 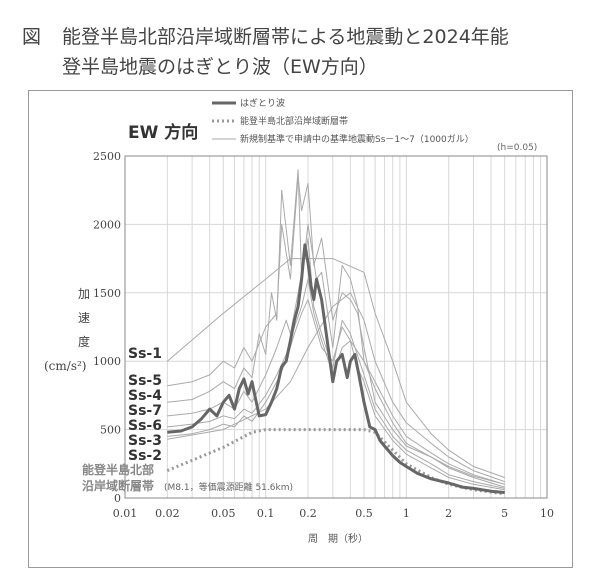 I want to click on xlabel: 周 期（秒）, so click(x=338, y=538).